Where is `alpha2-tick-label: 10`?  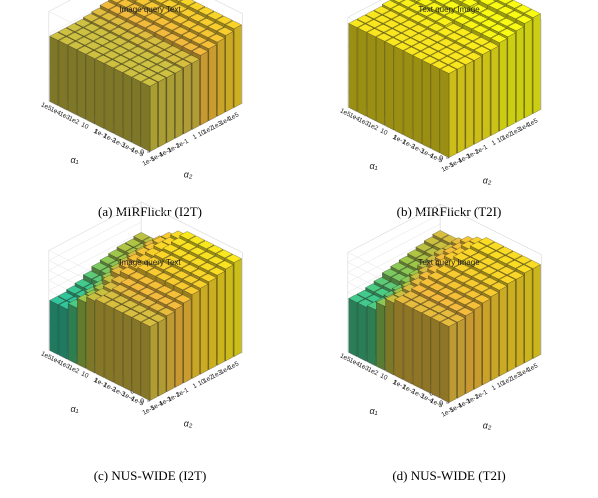
alpha2-tick-label: 10 is located at coordinates (202, 134).